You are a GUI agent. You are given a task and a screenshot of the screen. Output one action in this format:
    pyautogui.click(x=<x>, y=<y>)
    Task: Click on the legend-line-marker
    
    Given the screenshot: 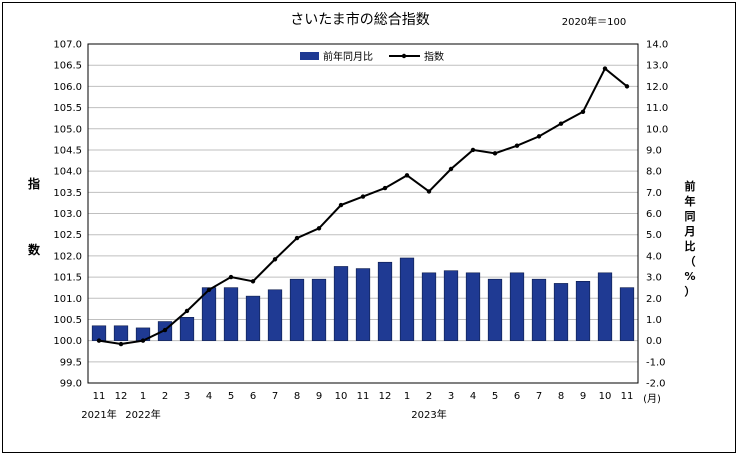 What is the action you would take?
    pyautogui.click(x=404, y=56)
    